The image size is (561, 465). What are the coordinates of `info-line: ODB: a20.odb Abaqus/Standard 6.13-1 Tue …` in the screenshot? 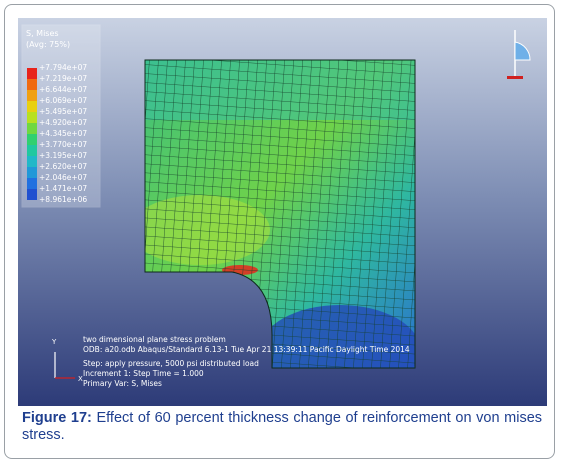 It's located at (246, 349).